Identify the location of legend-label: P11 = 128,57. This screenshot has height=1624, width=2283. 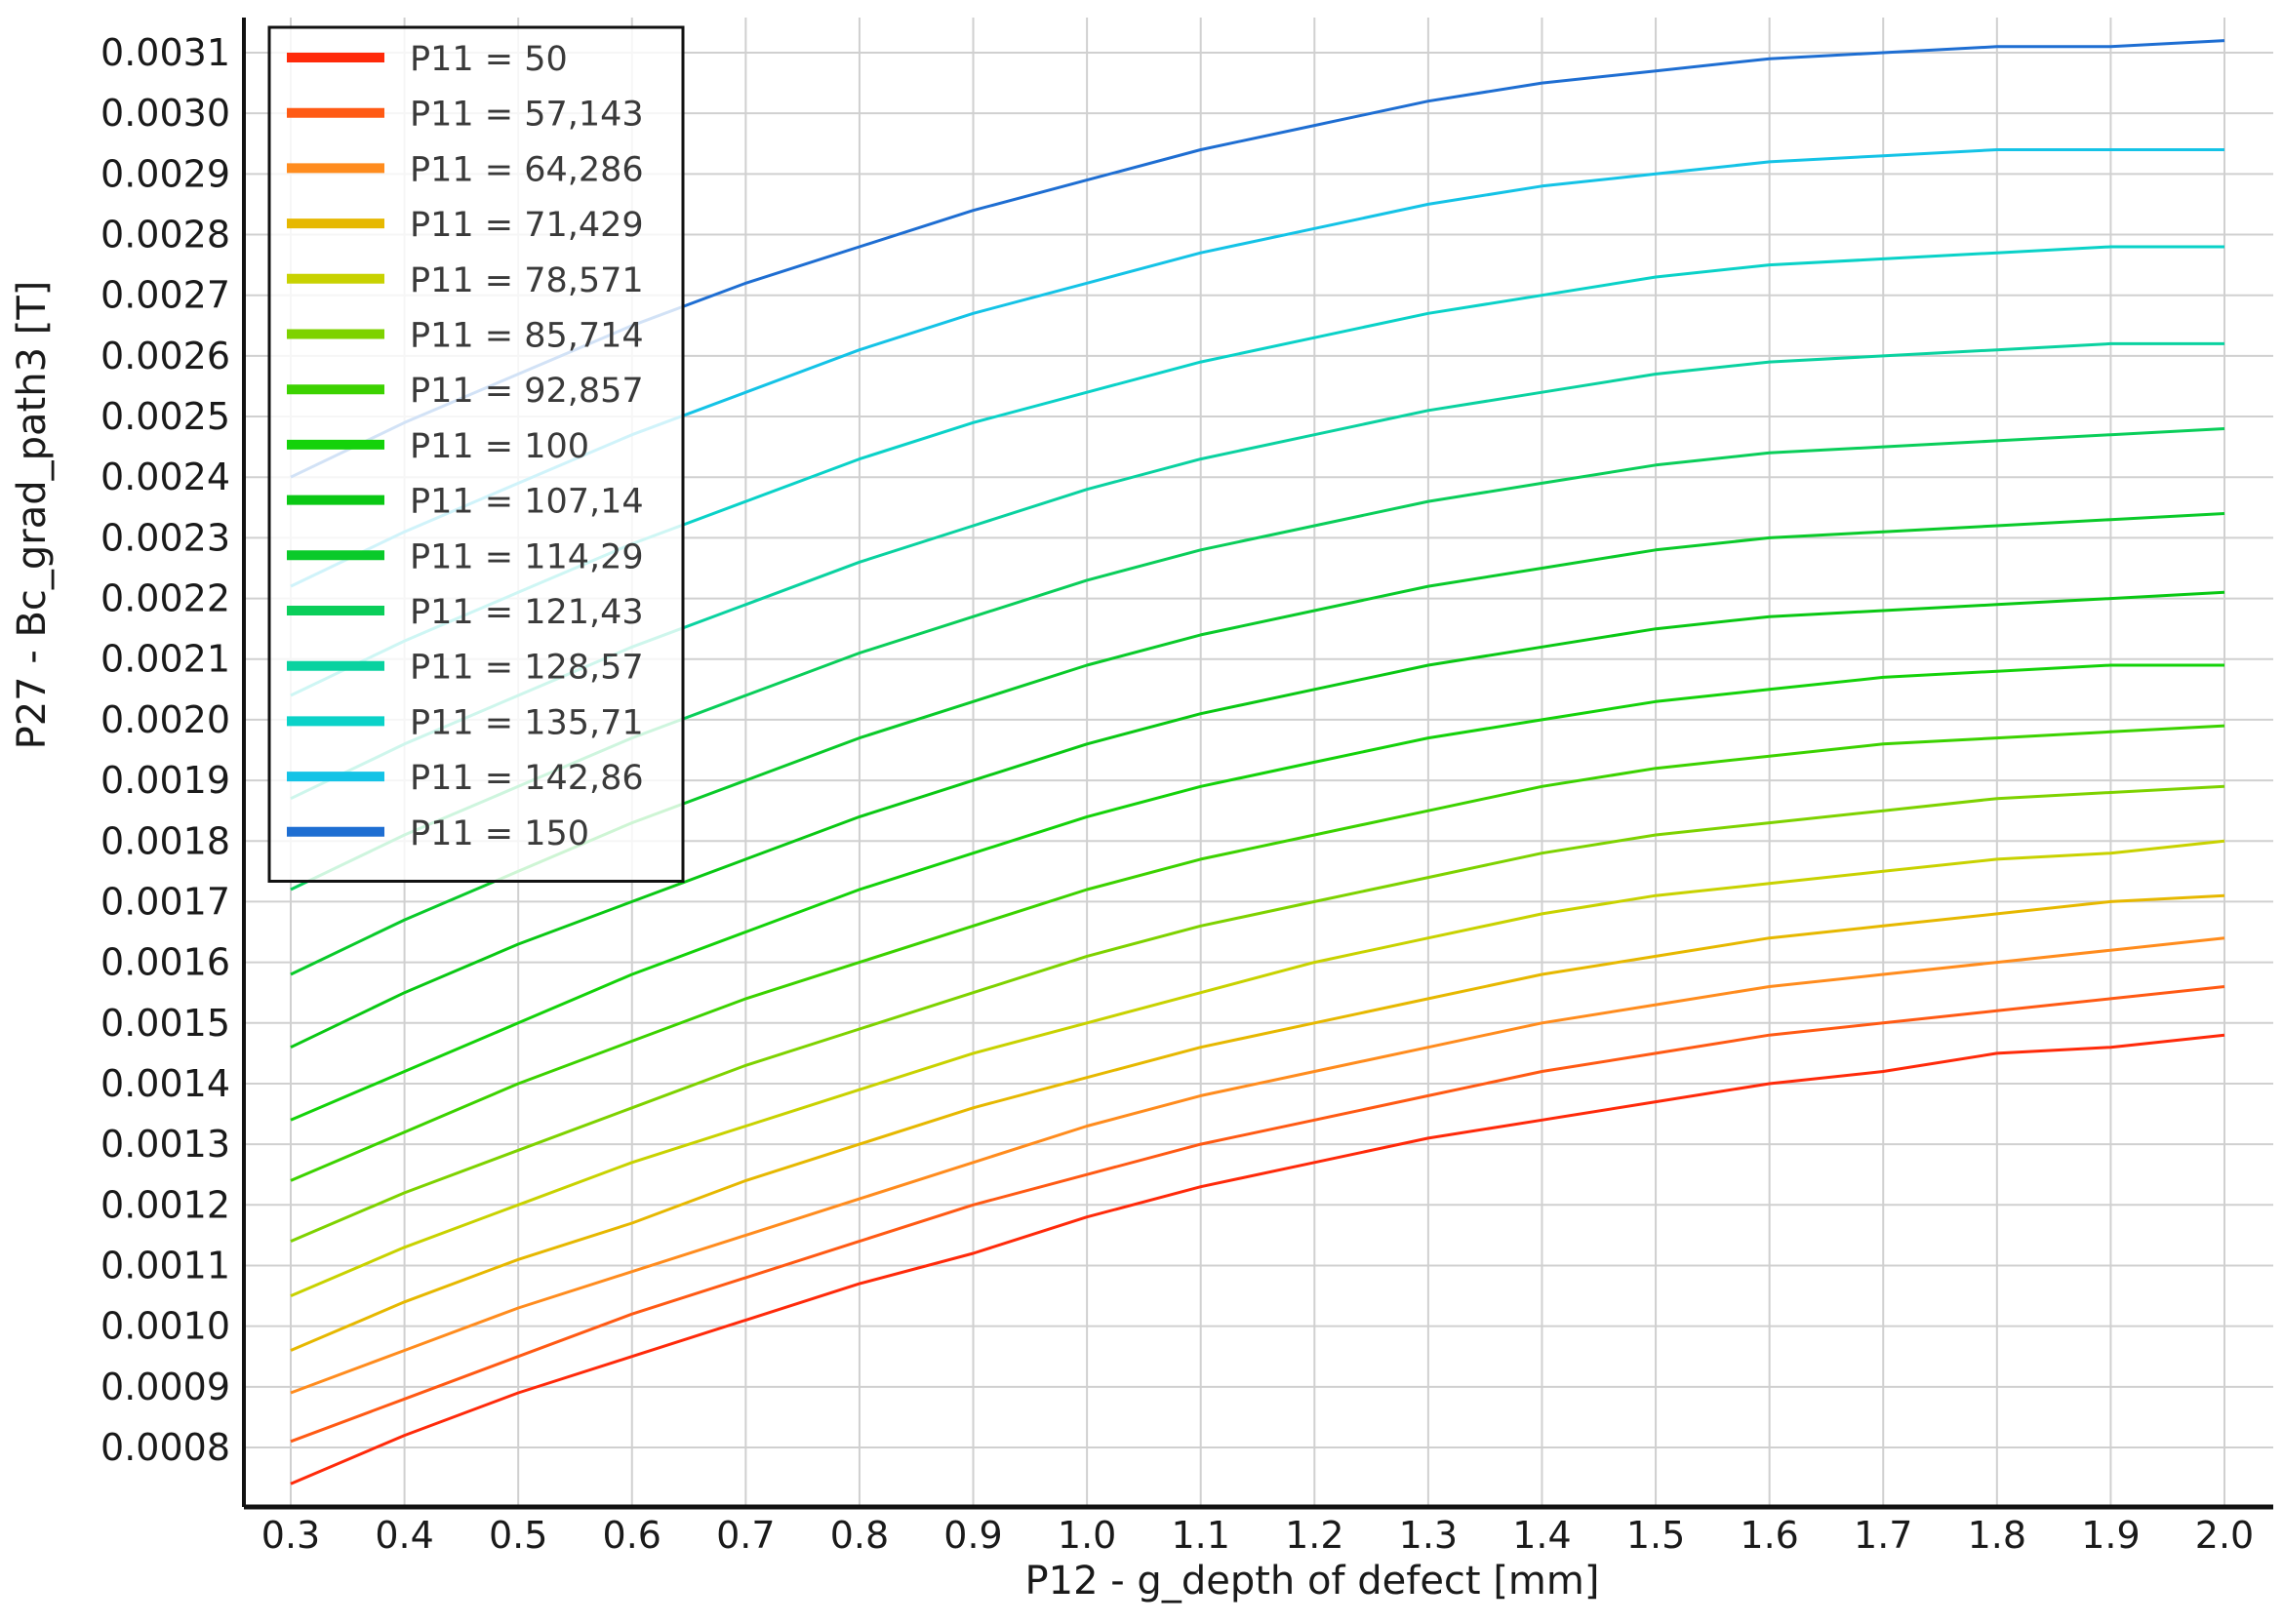
(527, 668).